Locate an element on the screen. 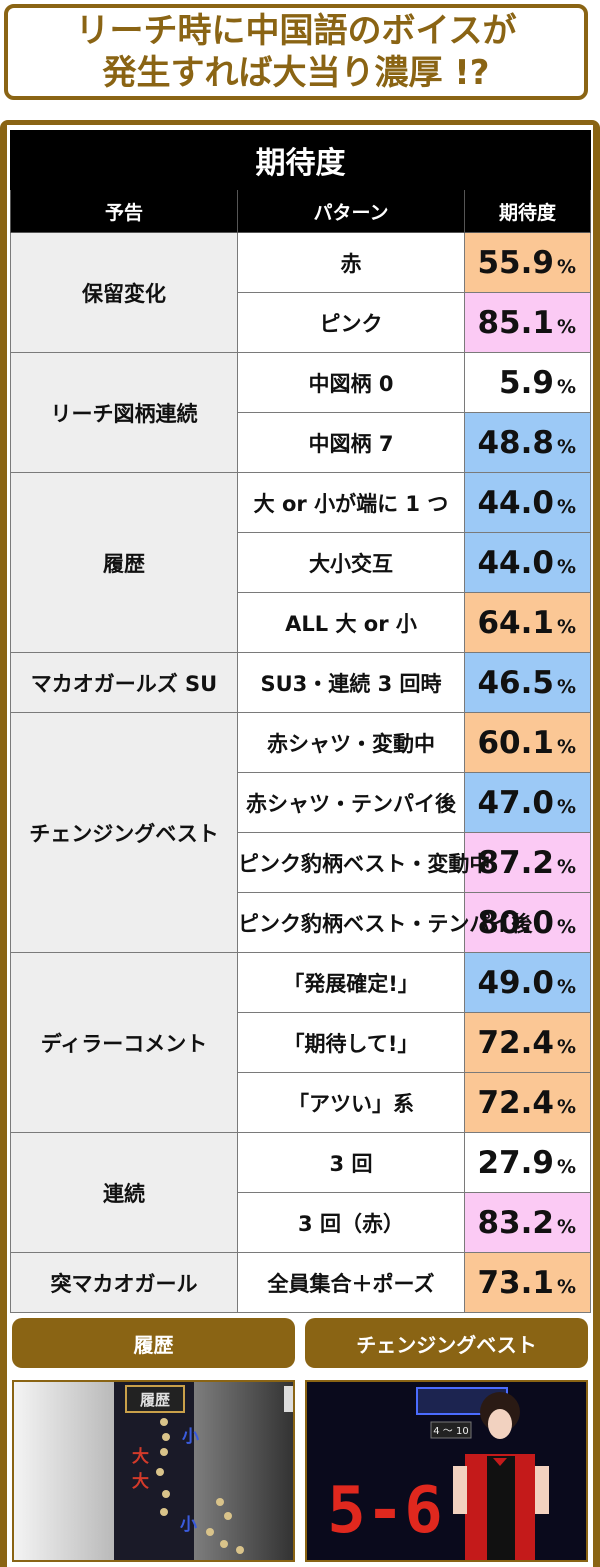  changing-best-small-label: 4 ～ 10 is located at coordinates (450, 1431).